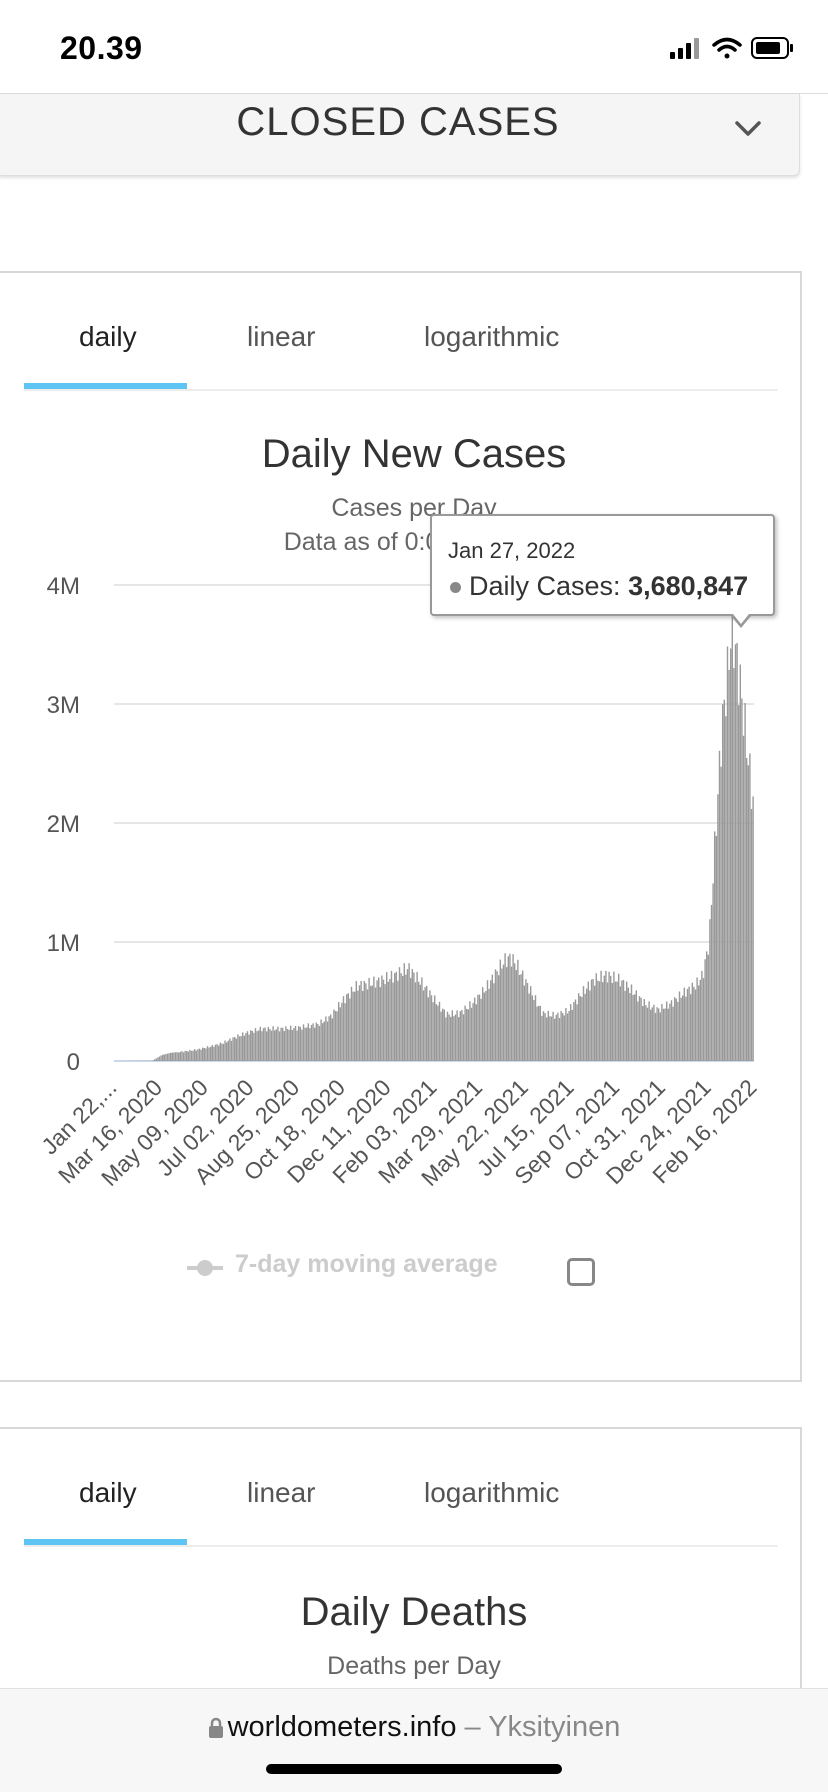 The image size is (828, 1792). Describe the element at coordinates (414, 1727) in the screenshot. I see `url-display: worldometers.info – Yksityinen` at that location.